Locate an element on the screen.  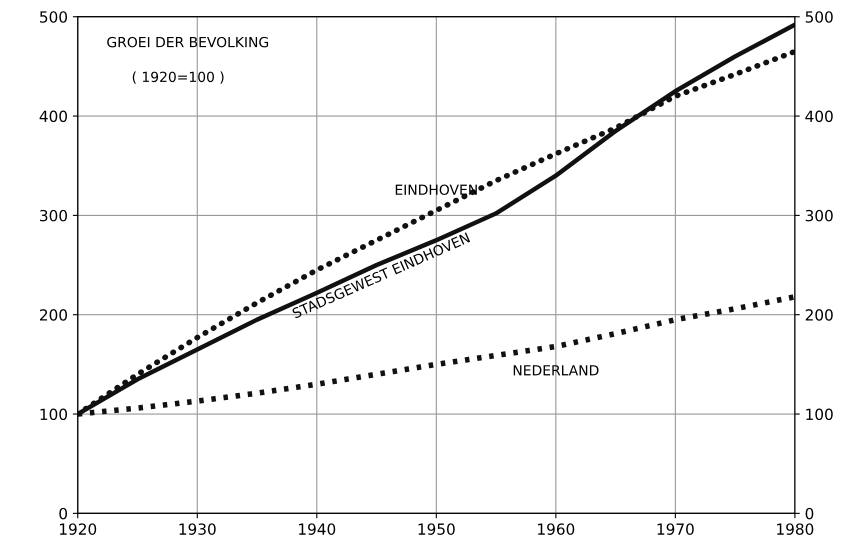
text: ( 1920=100 ) is located at coordinates (178, 77).